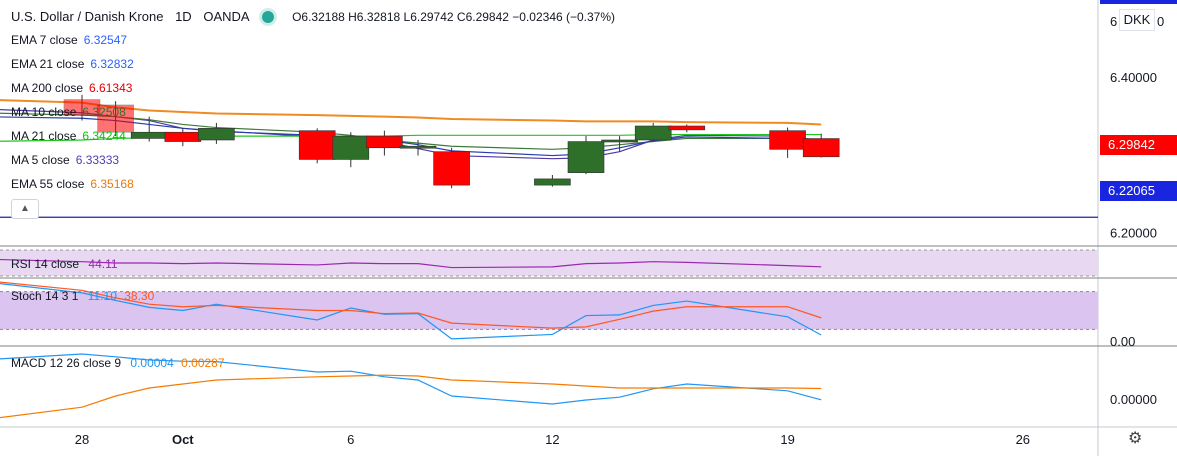 The width and height of the screenshot is (1177, 456). I want to click on legend-item: EMA 21 close 6.32832, so click(72, 64).